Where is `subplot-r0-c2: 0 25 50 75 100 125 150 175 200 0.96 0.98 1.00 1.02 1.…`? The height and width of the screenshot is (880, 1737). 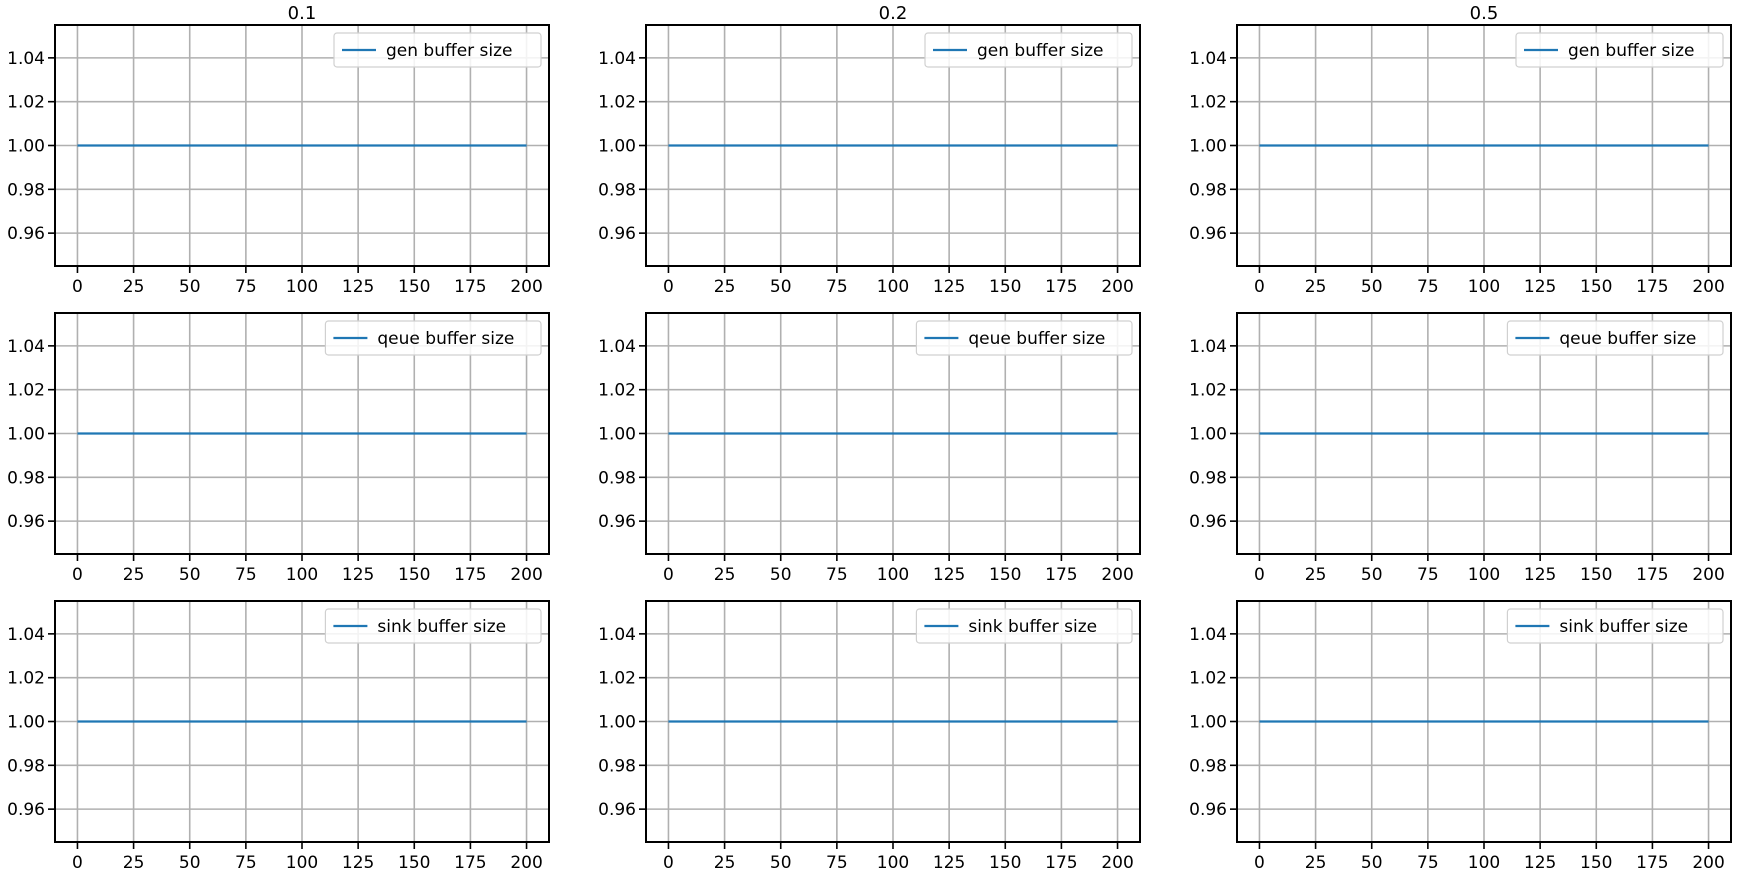
subplot-r0-c2: 0 25 50 75 100 125 150 175 200 0.96 0.98 1.00 1.02 1.… is located at coordinates (1460, 150).